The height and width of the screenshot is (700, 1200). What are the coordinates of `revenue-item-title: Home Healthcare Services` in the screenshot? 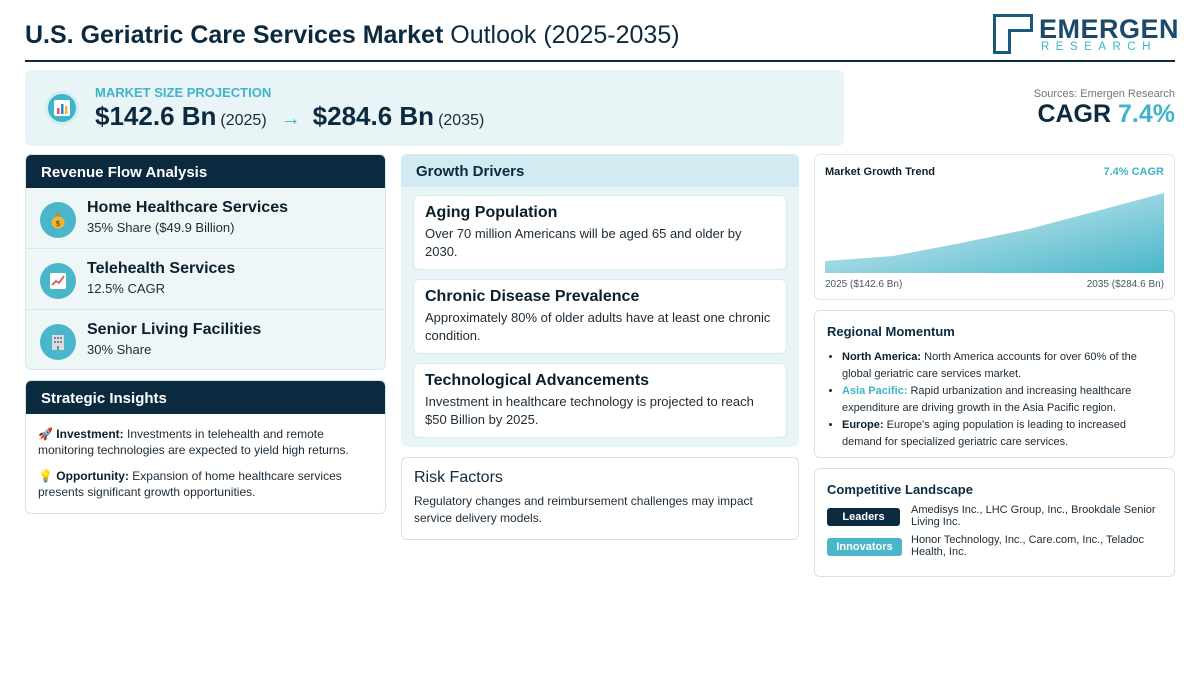 It's located at (187, 207).